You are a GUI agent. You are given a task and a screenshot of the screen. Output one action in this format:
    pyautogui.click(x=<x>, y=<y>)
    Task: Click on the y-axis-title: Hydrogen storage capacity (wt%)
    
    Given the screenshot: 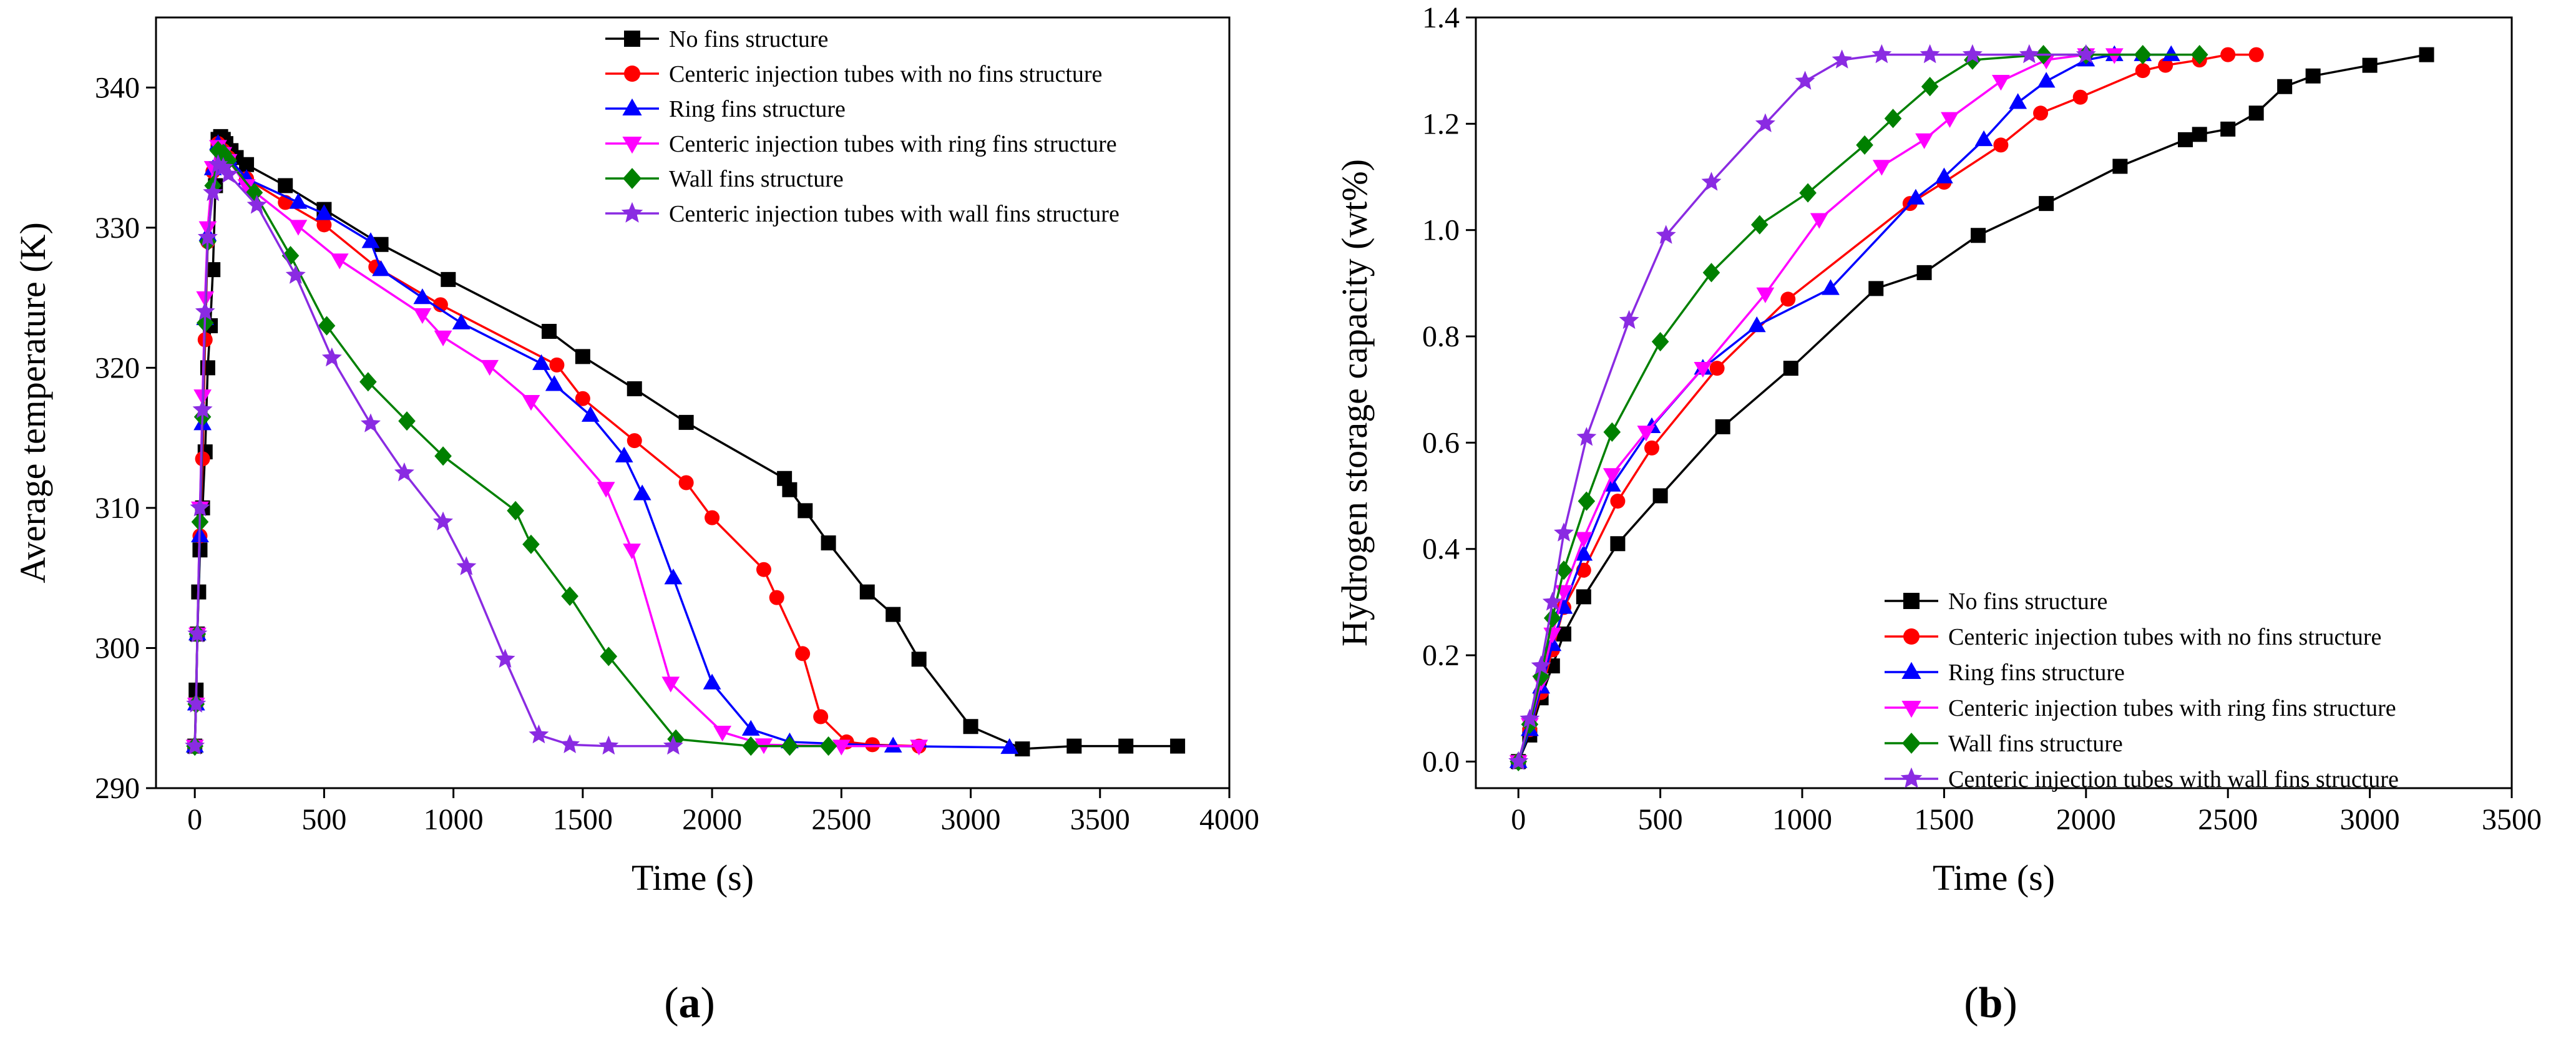 What is the action you would take?
    pyautogui.click(x=1354, y=403)
    